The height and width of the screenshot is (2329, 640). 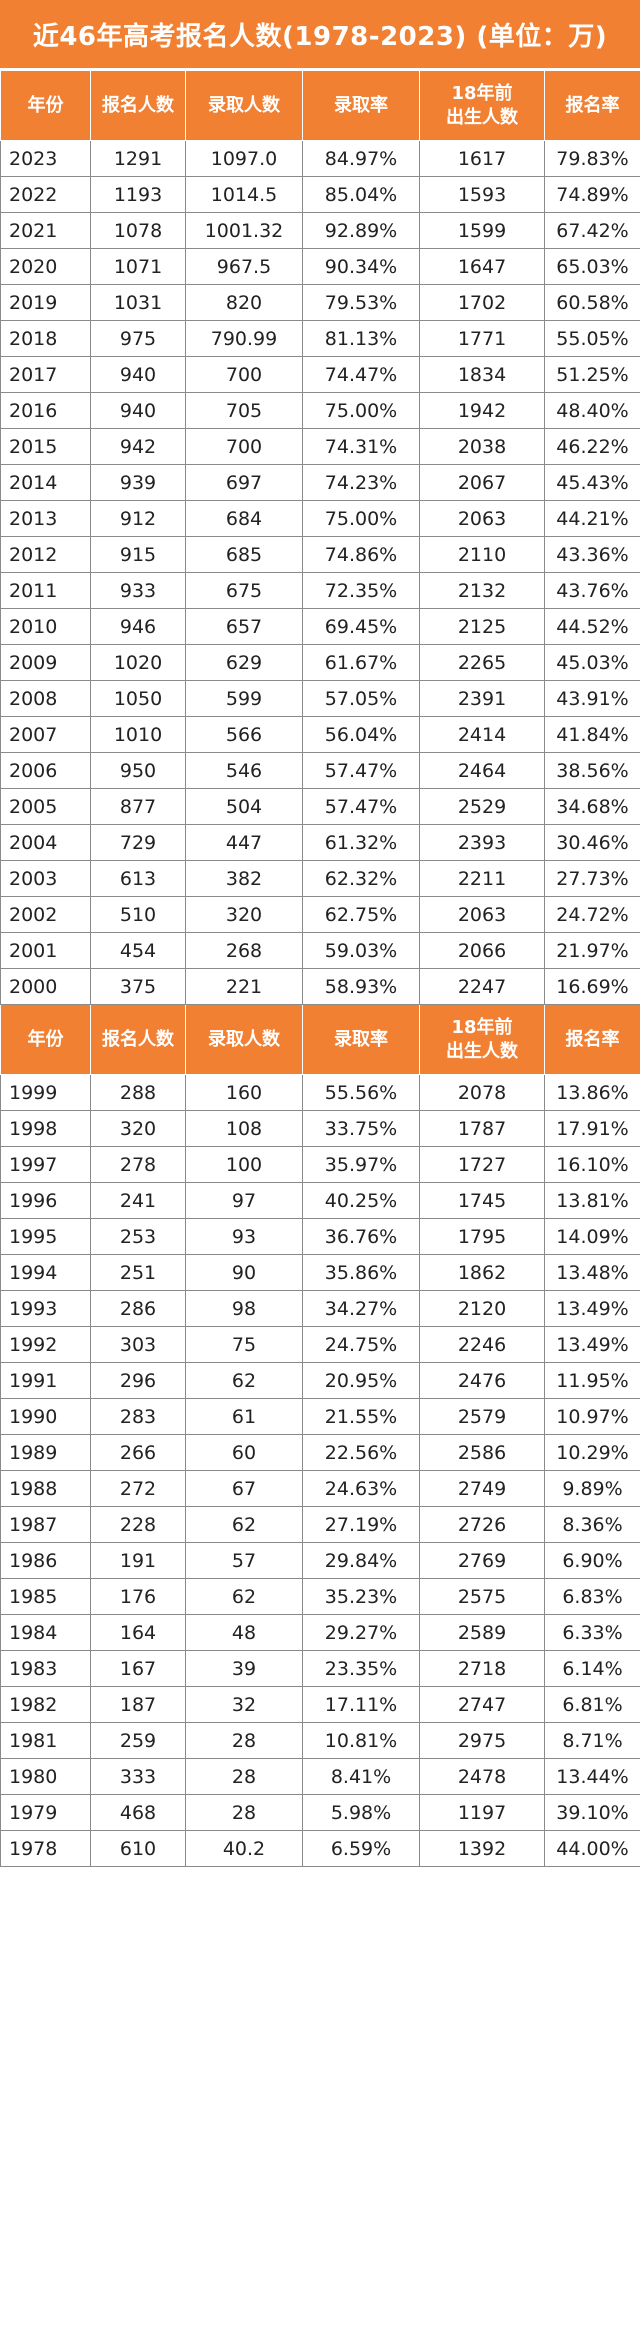 What do you see at coordinates (244, 950) in the screenshot?
I see `cell-admitted: 268` at bounding box center [244, 950].